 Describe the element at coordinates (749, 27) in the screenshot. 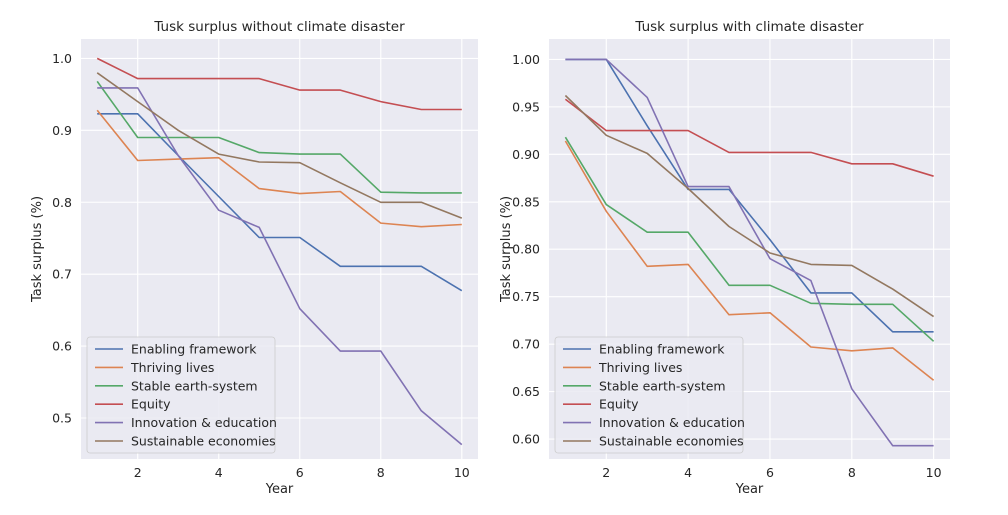

I see `chart-title: Tusk surplus with climate disaster` at that location.